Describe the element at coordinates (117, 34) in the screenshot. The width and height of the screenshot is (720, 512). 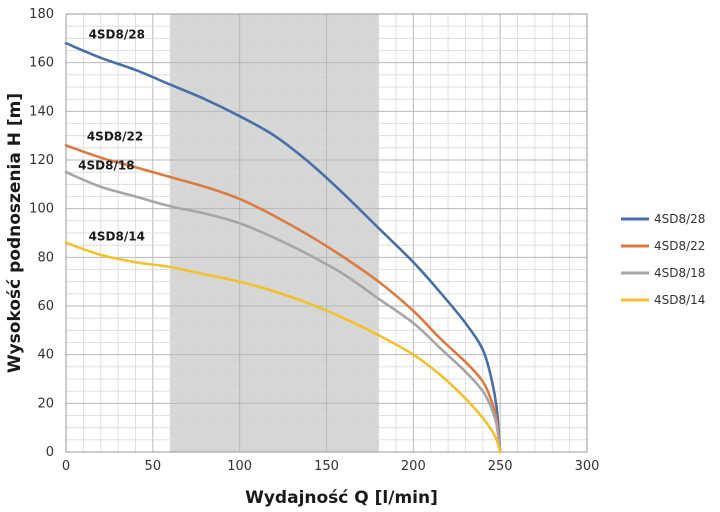
I see `curve-label: 4SD8/28` at that location.